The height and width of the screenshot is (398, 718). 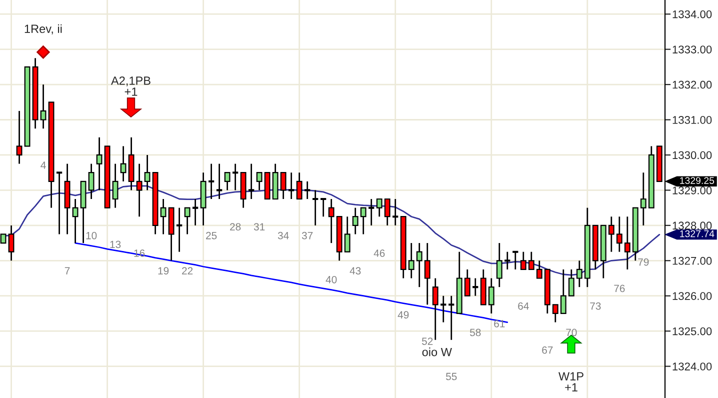 I want to click on y-tick-label: 1325.00, so click(x=692, y=331).